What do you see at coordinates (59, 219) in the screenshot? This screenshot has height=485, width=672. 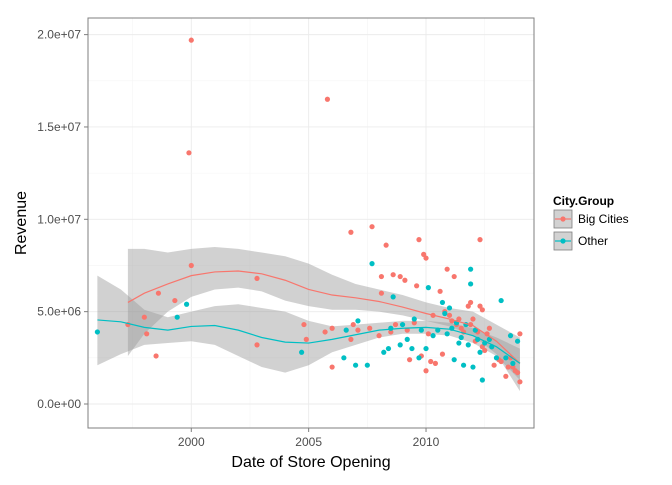 I see `y-tick-label: 1.0e+07` at bounding box center [59, 219].